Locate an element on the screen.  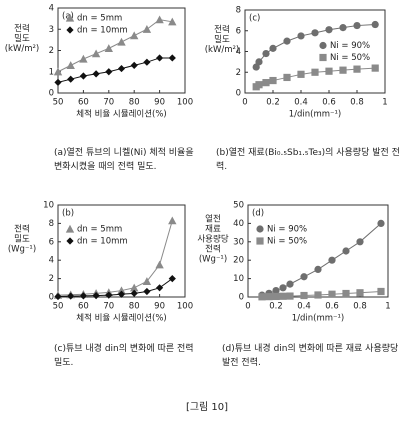
x-tick-label: 60 is located at coordinates (83, 103).